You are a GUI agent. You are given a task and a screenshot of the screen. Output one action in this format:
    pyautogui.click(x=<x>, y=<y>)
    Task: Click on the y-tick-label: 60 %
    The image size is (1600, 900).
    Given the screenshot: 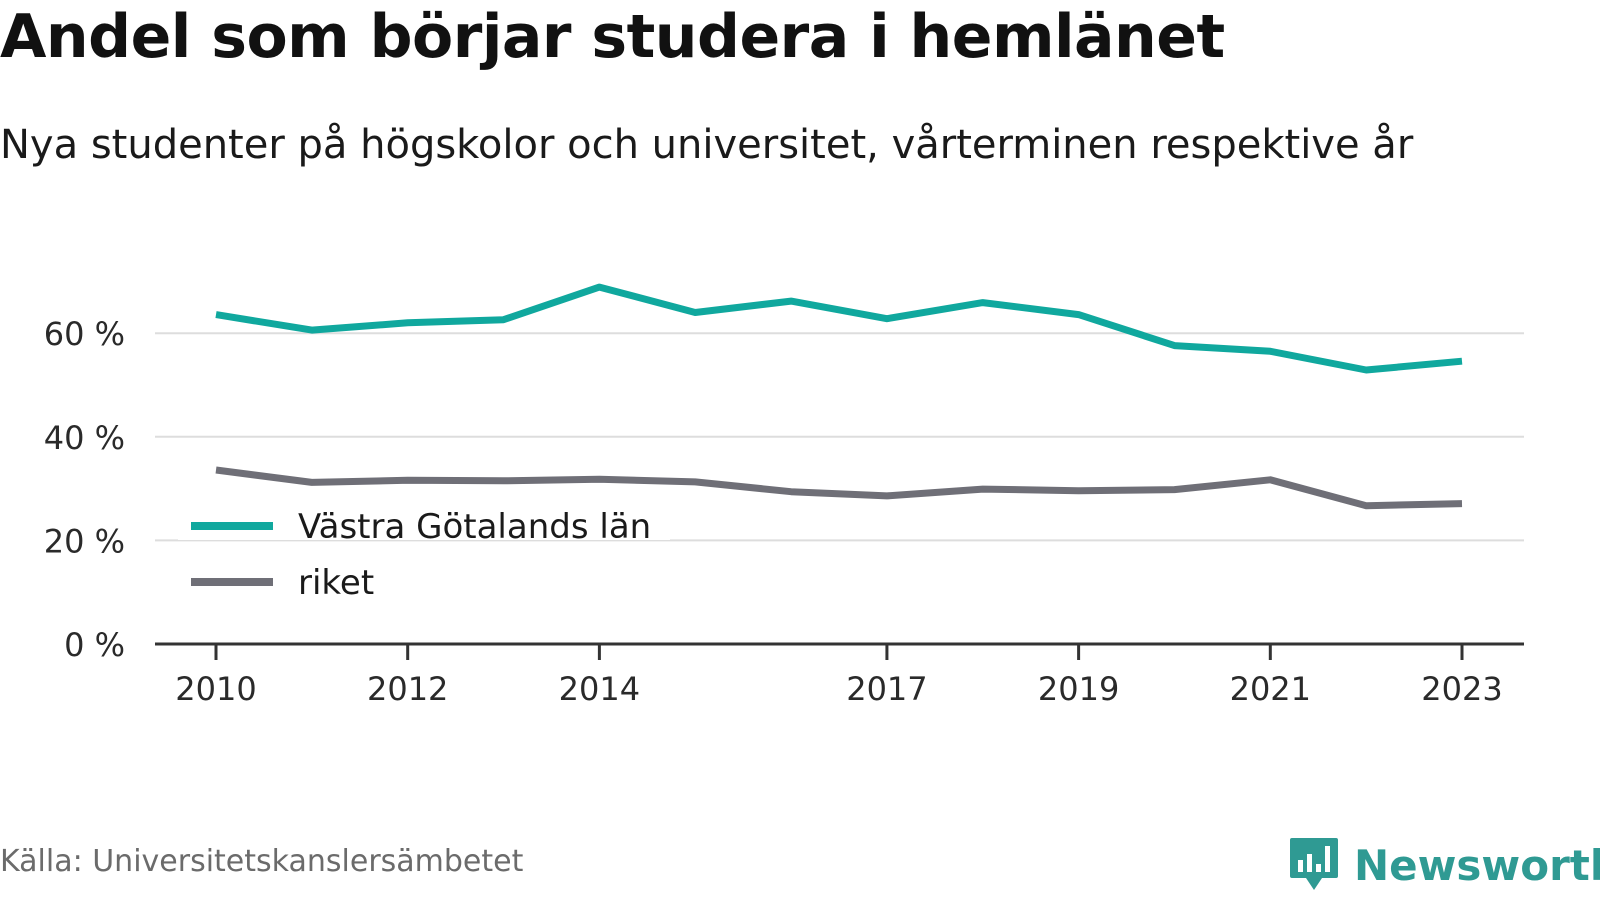 What is the action you would take?
    pyautogui.click(x=84, y=334)
    